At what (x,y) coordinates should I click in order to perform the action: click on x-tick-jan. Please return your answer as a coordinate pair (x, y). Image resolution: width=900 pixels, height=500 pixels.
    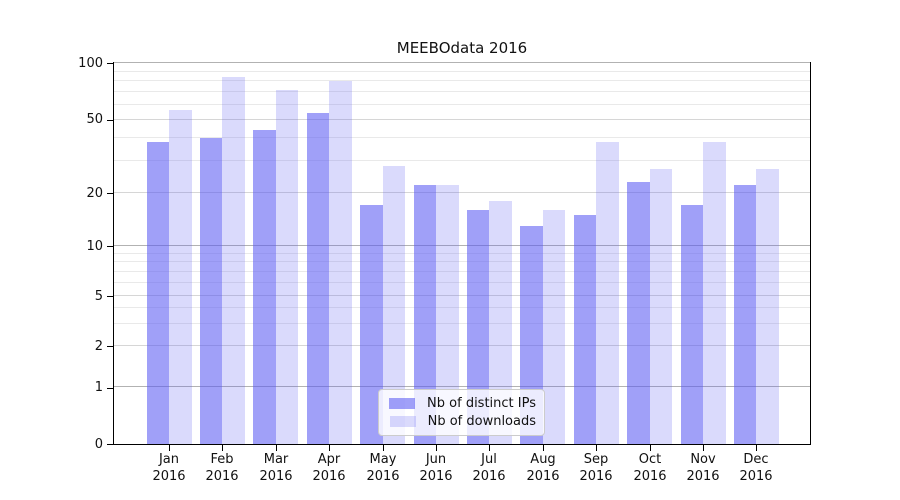
    Looking at the image, I should click on (169, 448).